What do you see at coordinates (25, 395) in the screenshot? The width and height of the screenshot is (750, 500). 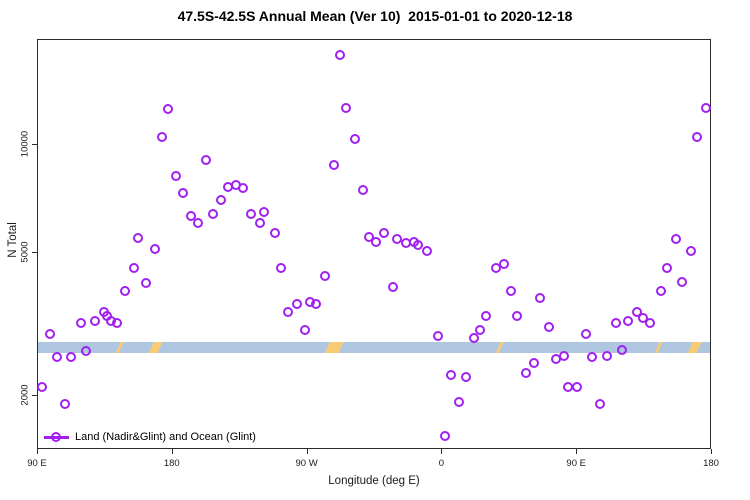 I see `y-tick-label: 2000` at bounding box center [25, 395].